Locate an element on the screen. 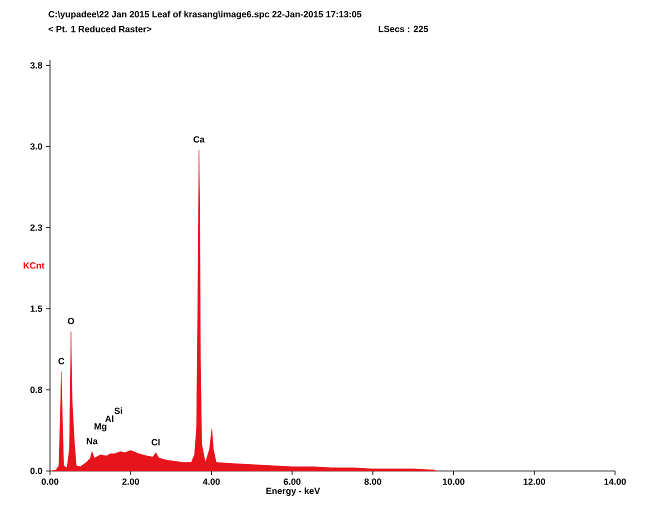 The width and height of the screenshot is (646, 509). y-tick-label: 2.3 is located at coordinates (36, 227).